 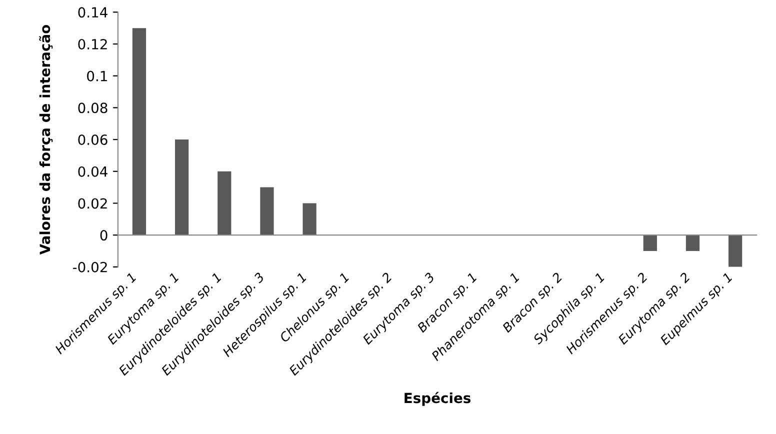 I want to click on y-tick-label: 0.06, so click(x=93, y=140).